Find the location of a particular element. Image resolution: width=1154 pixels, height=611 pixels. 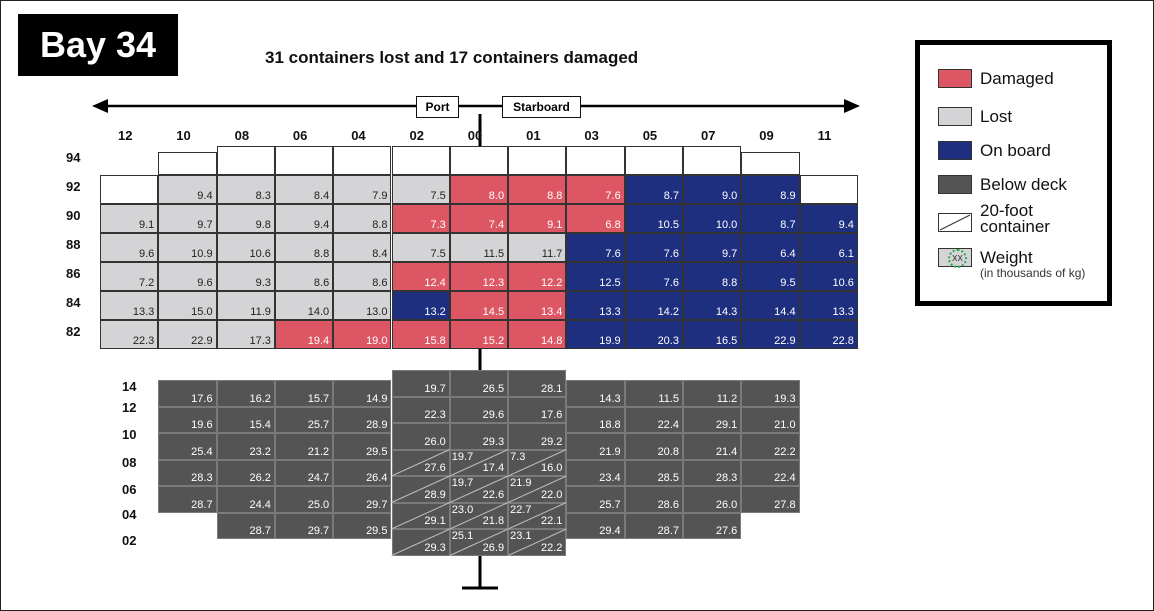

container-cell: 14.4 is located at coordinates (770, 305).